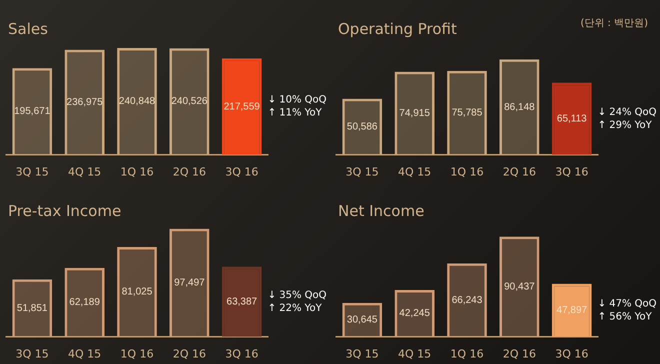 The image size is (660, 364). Describe the element at coordinates (28, 30) in the screenshot. I see `chart-title: Sales` at that location.